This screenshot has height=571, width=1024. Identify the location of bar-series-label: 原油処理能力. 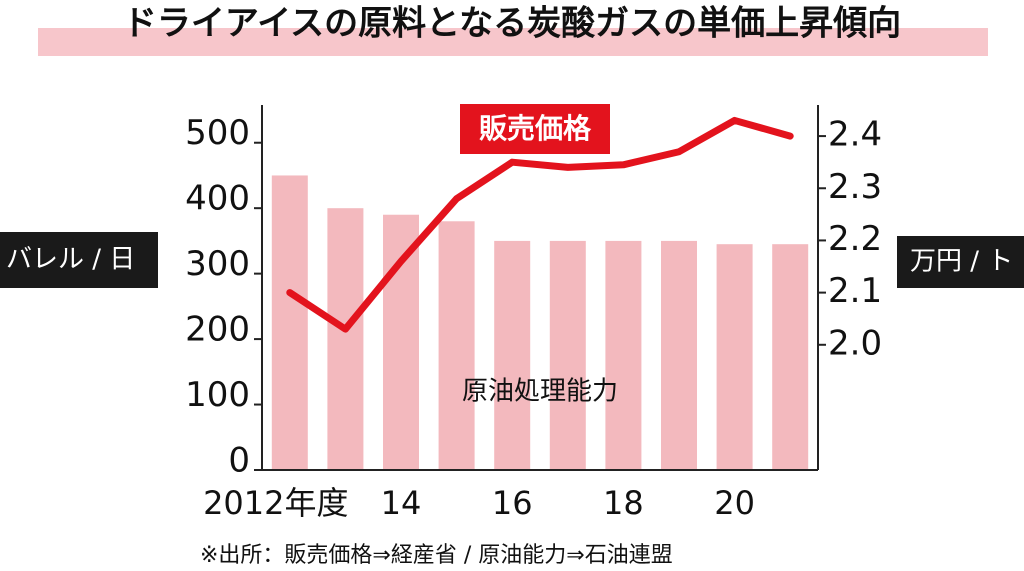
(540, 392).